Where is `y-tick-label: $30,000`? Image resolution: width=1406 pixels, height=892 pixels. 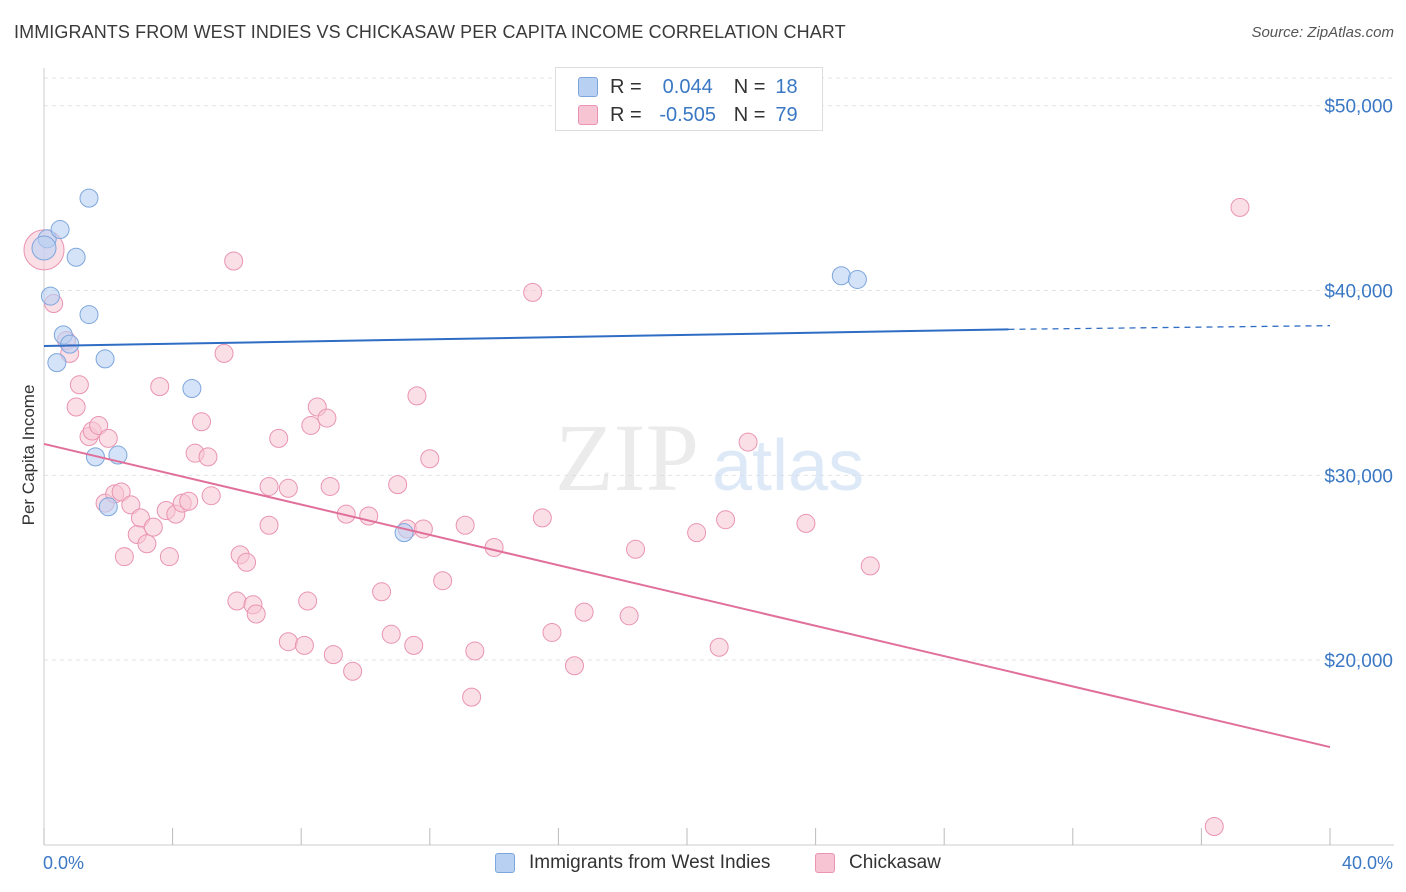 y-tick-label: $30,000 is located at coordinates (1358, 476).